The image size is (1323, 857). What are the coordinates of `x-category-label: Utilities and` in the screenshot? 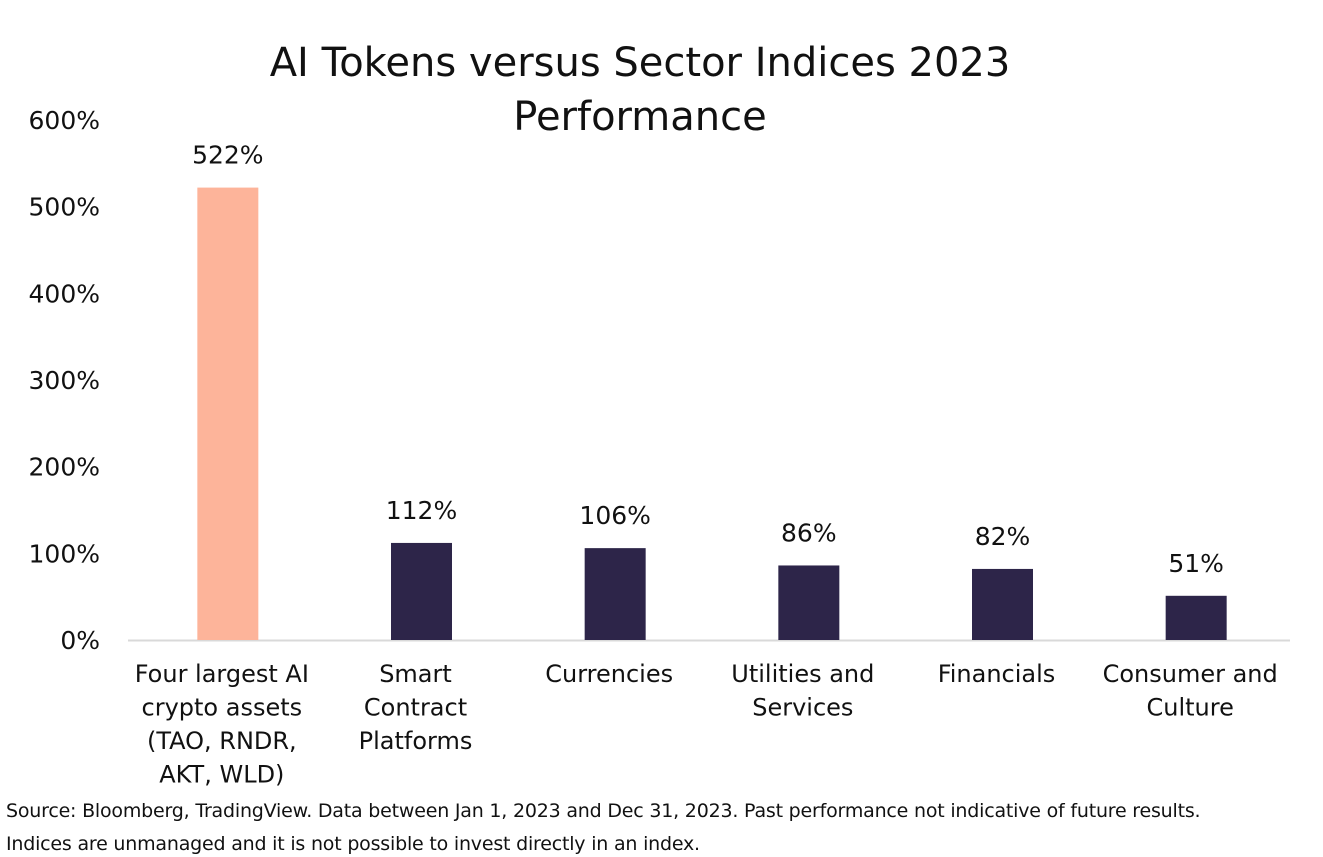 It's located at (802, 674).